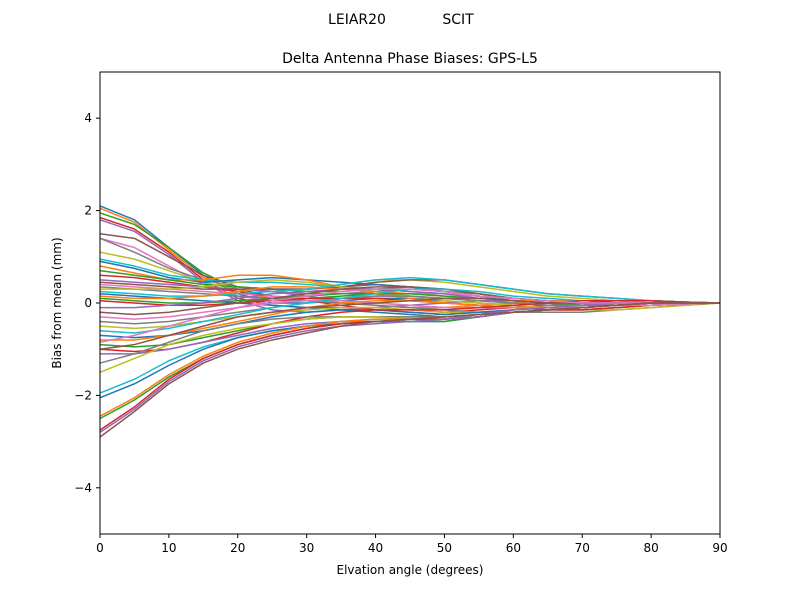  Describe the element at coordinates (719, 548) in the screenshot. I see `x-tick-label: 90` at that location.